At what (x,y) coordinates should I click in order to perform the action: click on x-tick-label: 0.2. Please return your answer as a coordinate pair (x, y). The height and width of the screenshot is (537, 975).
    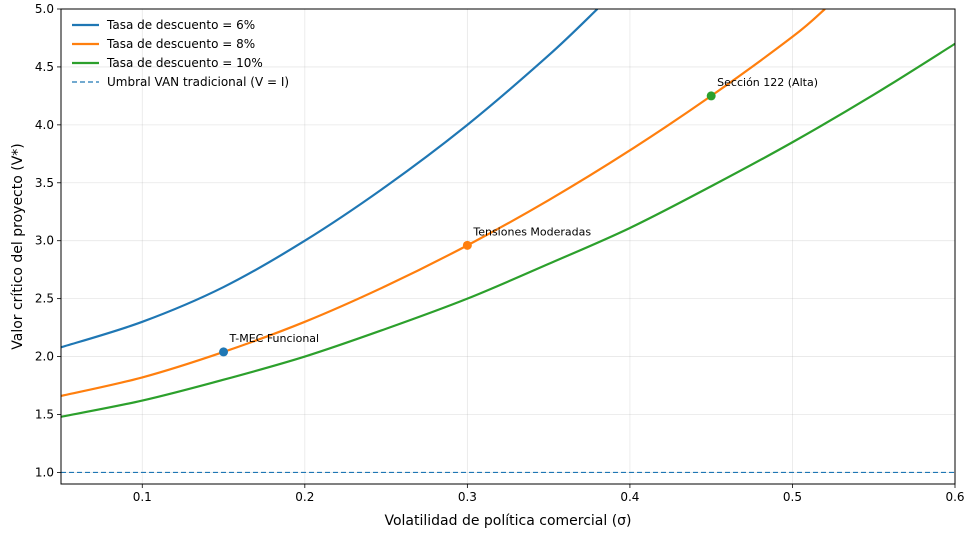
    Looking at the image, I should click on (304, 497).